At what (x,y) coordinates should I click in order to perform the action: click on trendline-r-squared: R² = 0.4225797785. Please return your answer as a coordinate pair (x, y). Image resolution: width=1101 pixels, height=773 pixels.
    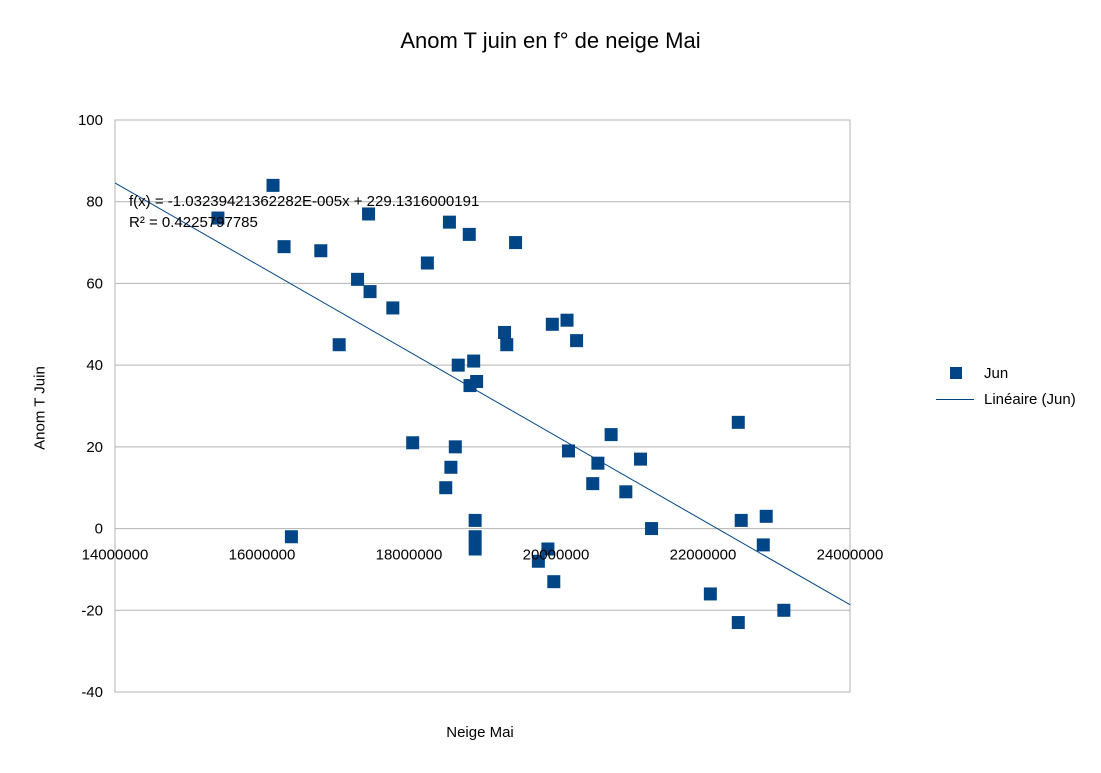
    Looking at the image, I should click on (193, 222).